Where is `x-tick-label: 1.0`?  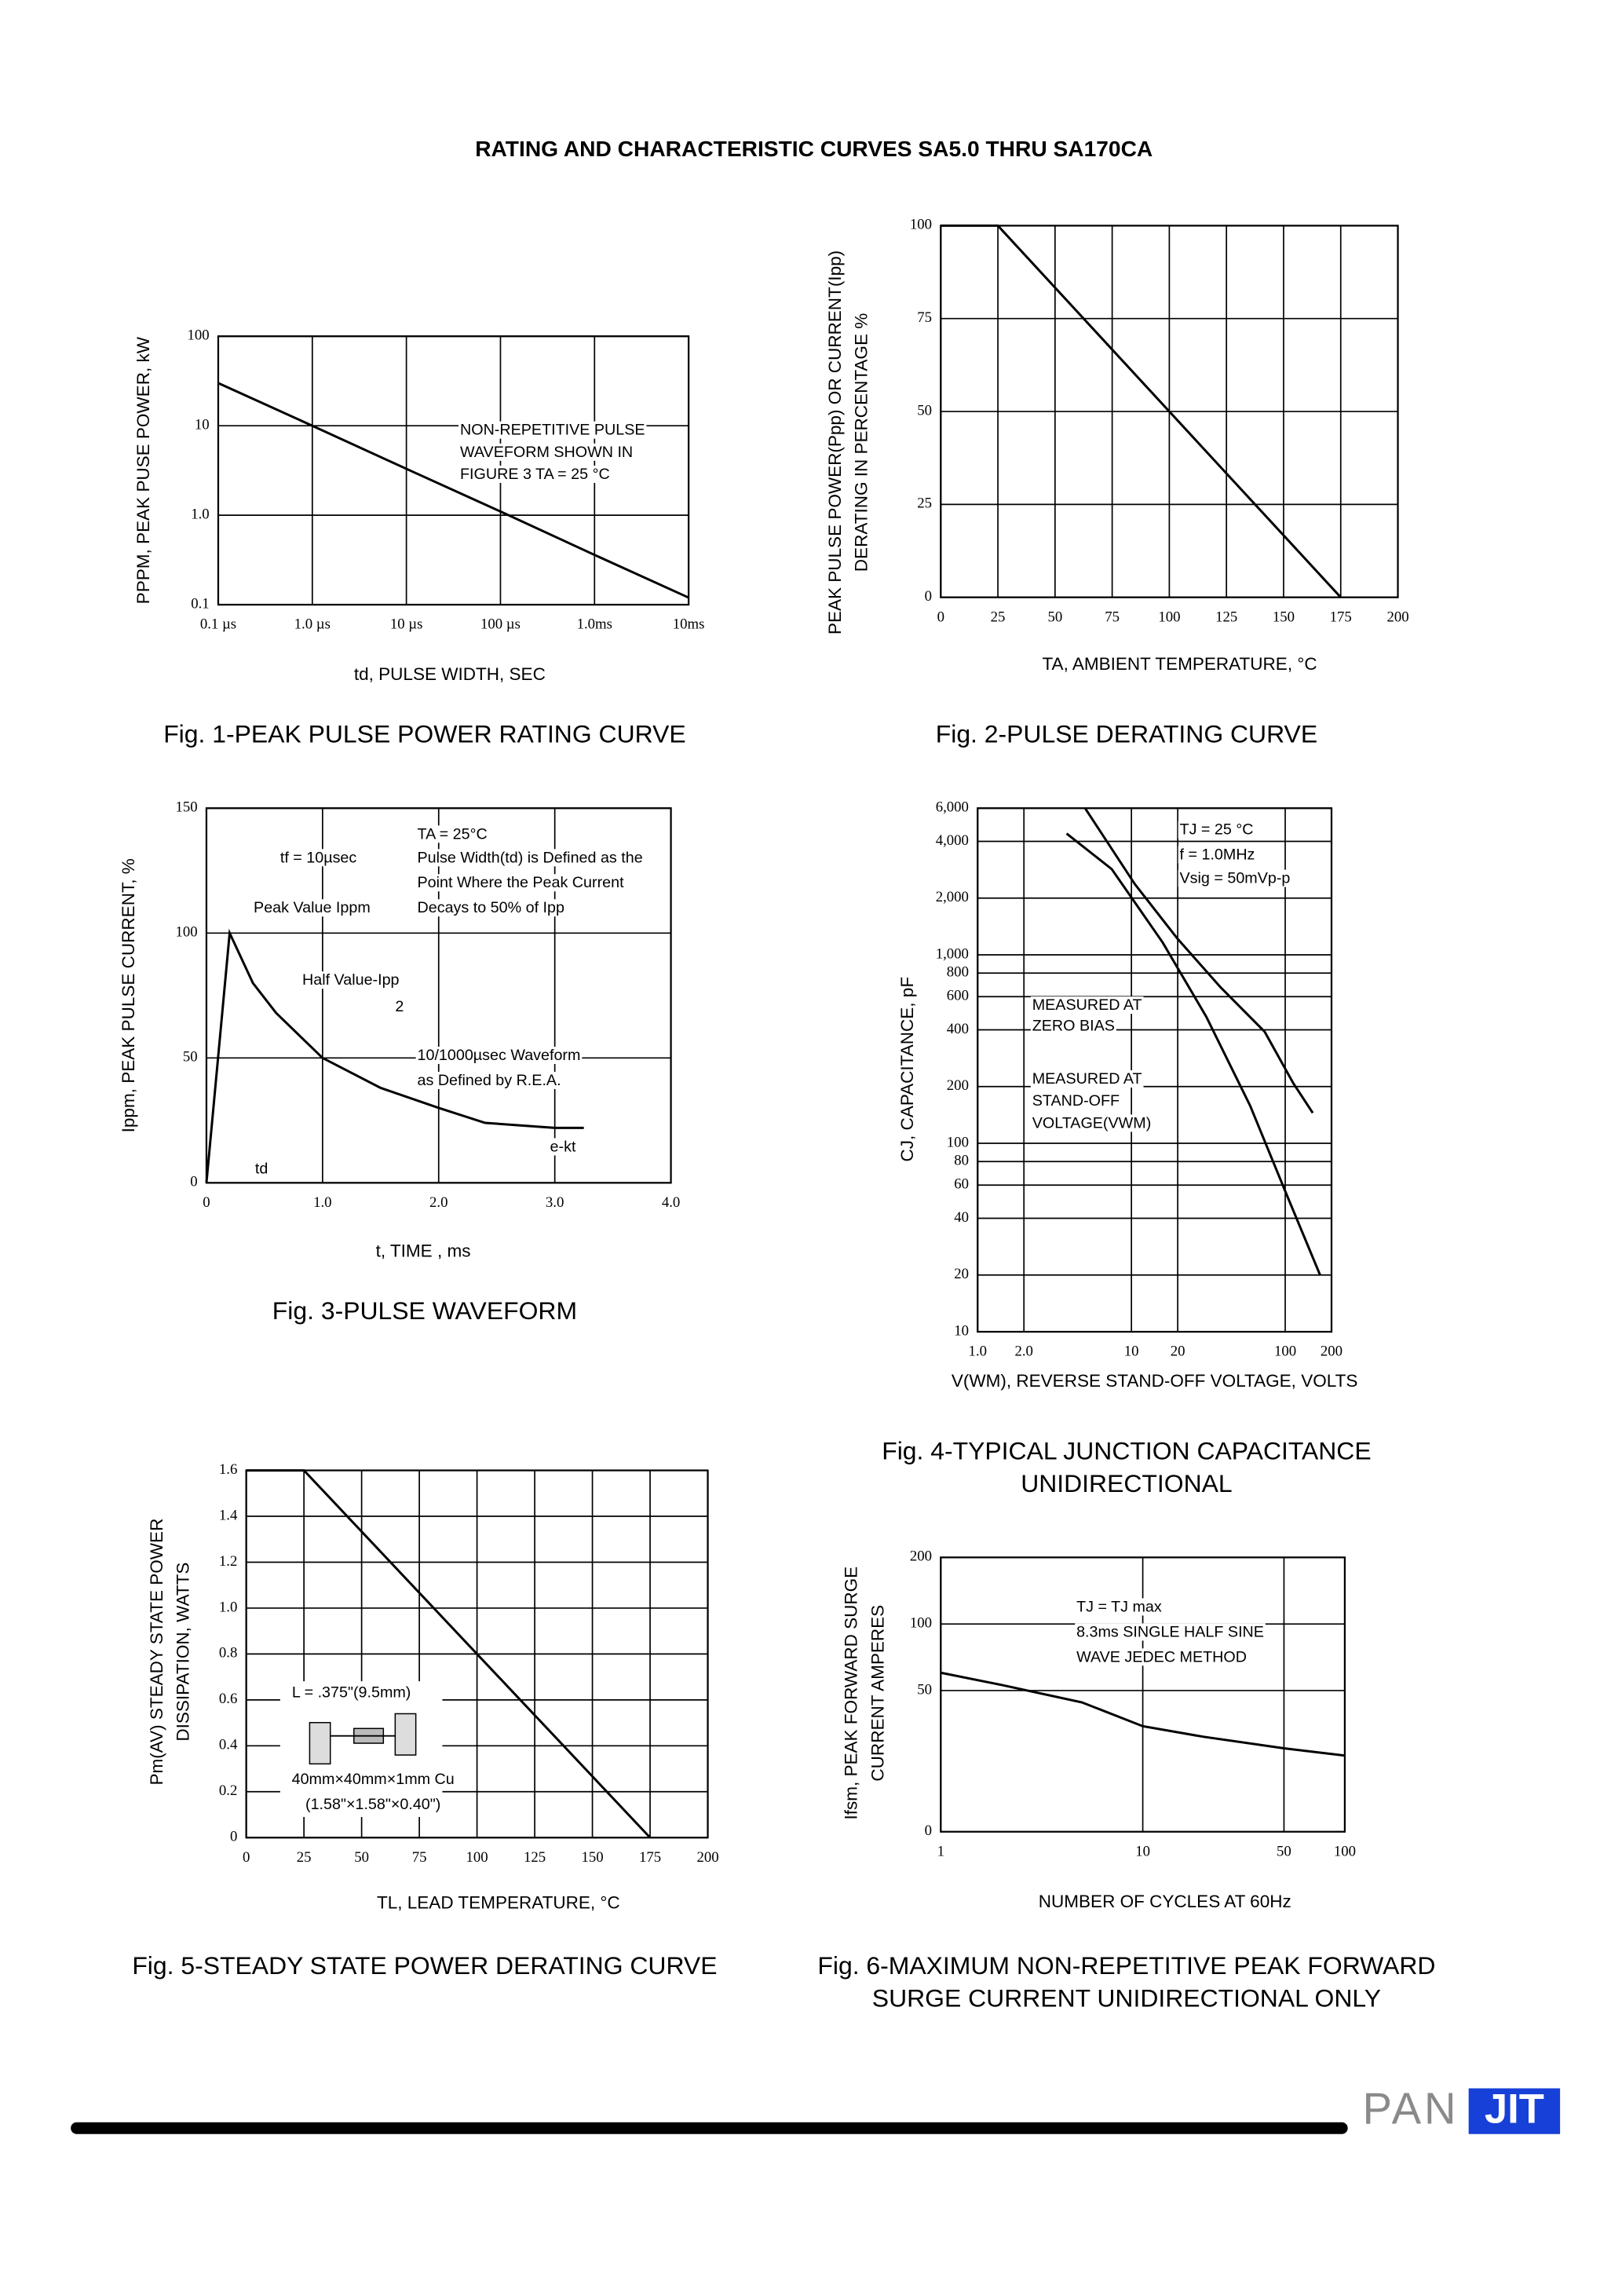 x-tick-label: 1.0 is located at coordinates (978, 1352).